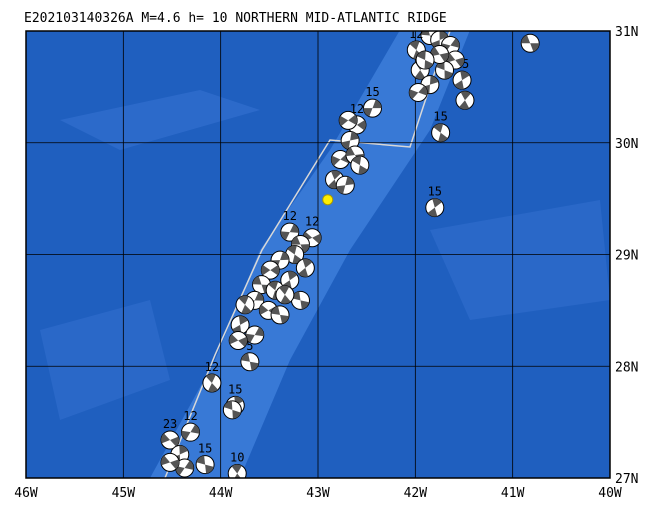 The height and width of the screenshot is (507, 657). Describe the element at coordinates (513, 493) in the screenshot. I see `lon-label: 41W` at that location.